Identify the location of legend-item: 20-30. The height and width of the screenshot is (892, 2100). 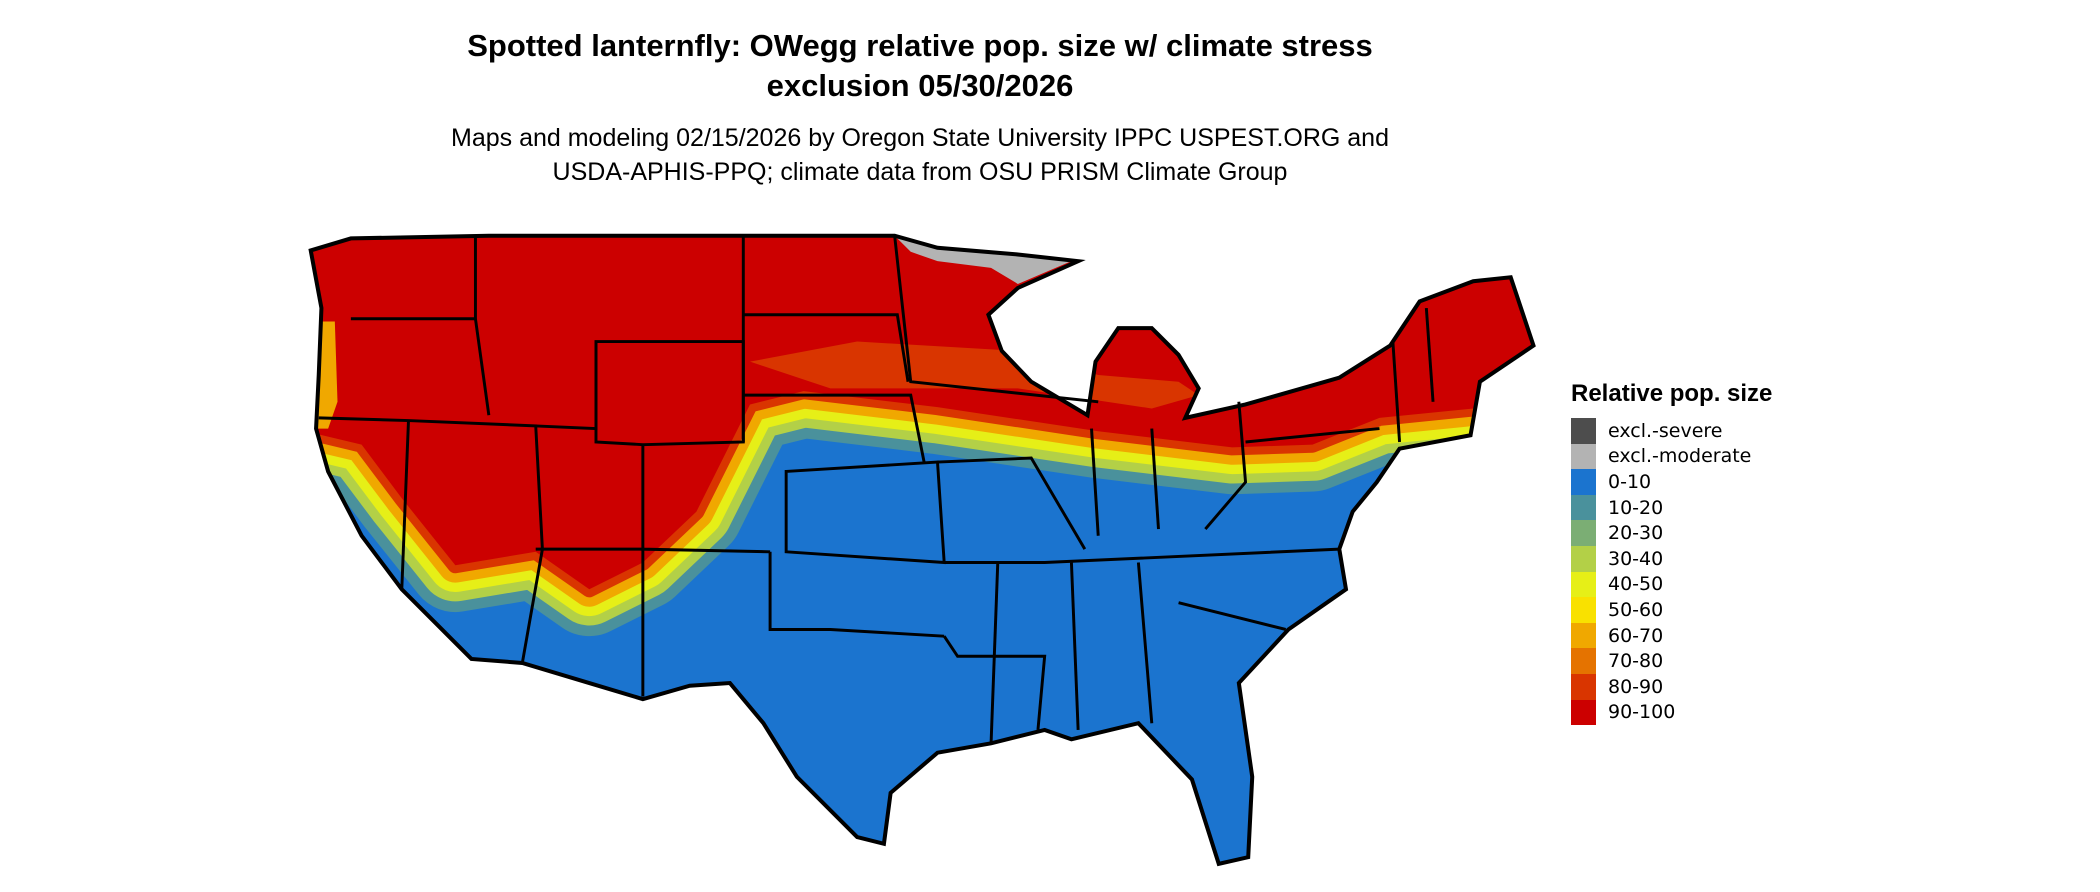
(1671, 533).